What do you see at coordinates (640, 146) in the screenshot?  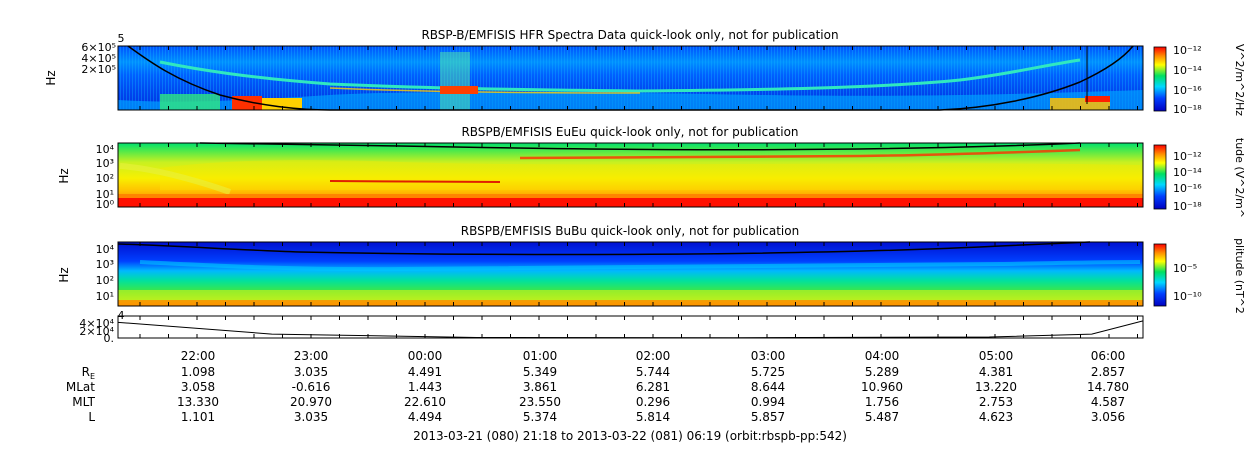 I see `panel2-cutoff-curve` at bounding box center [640, 146].